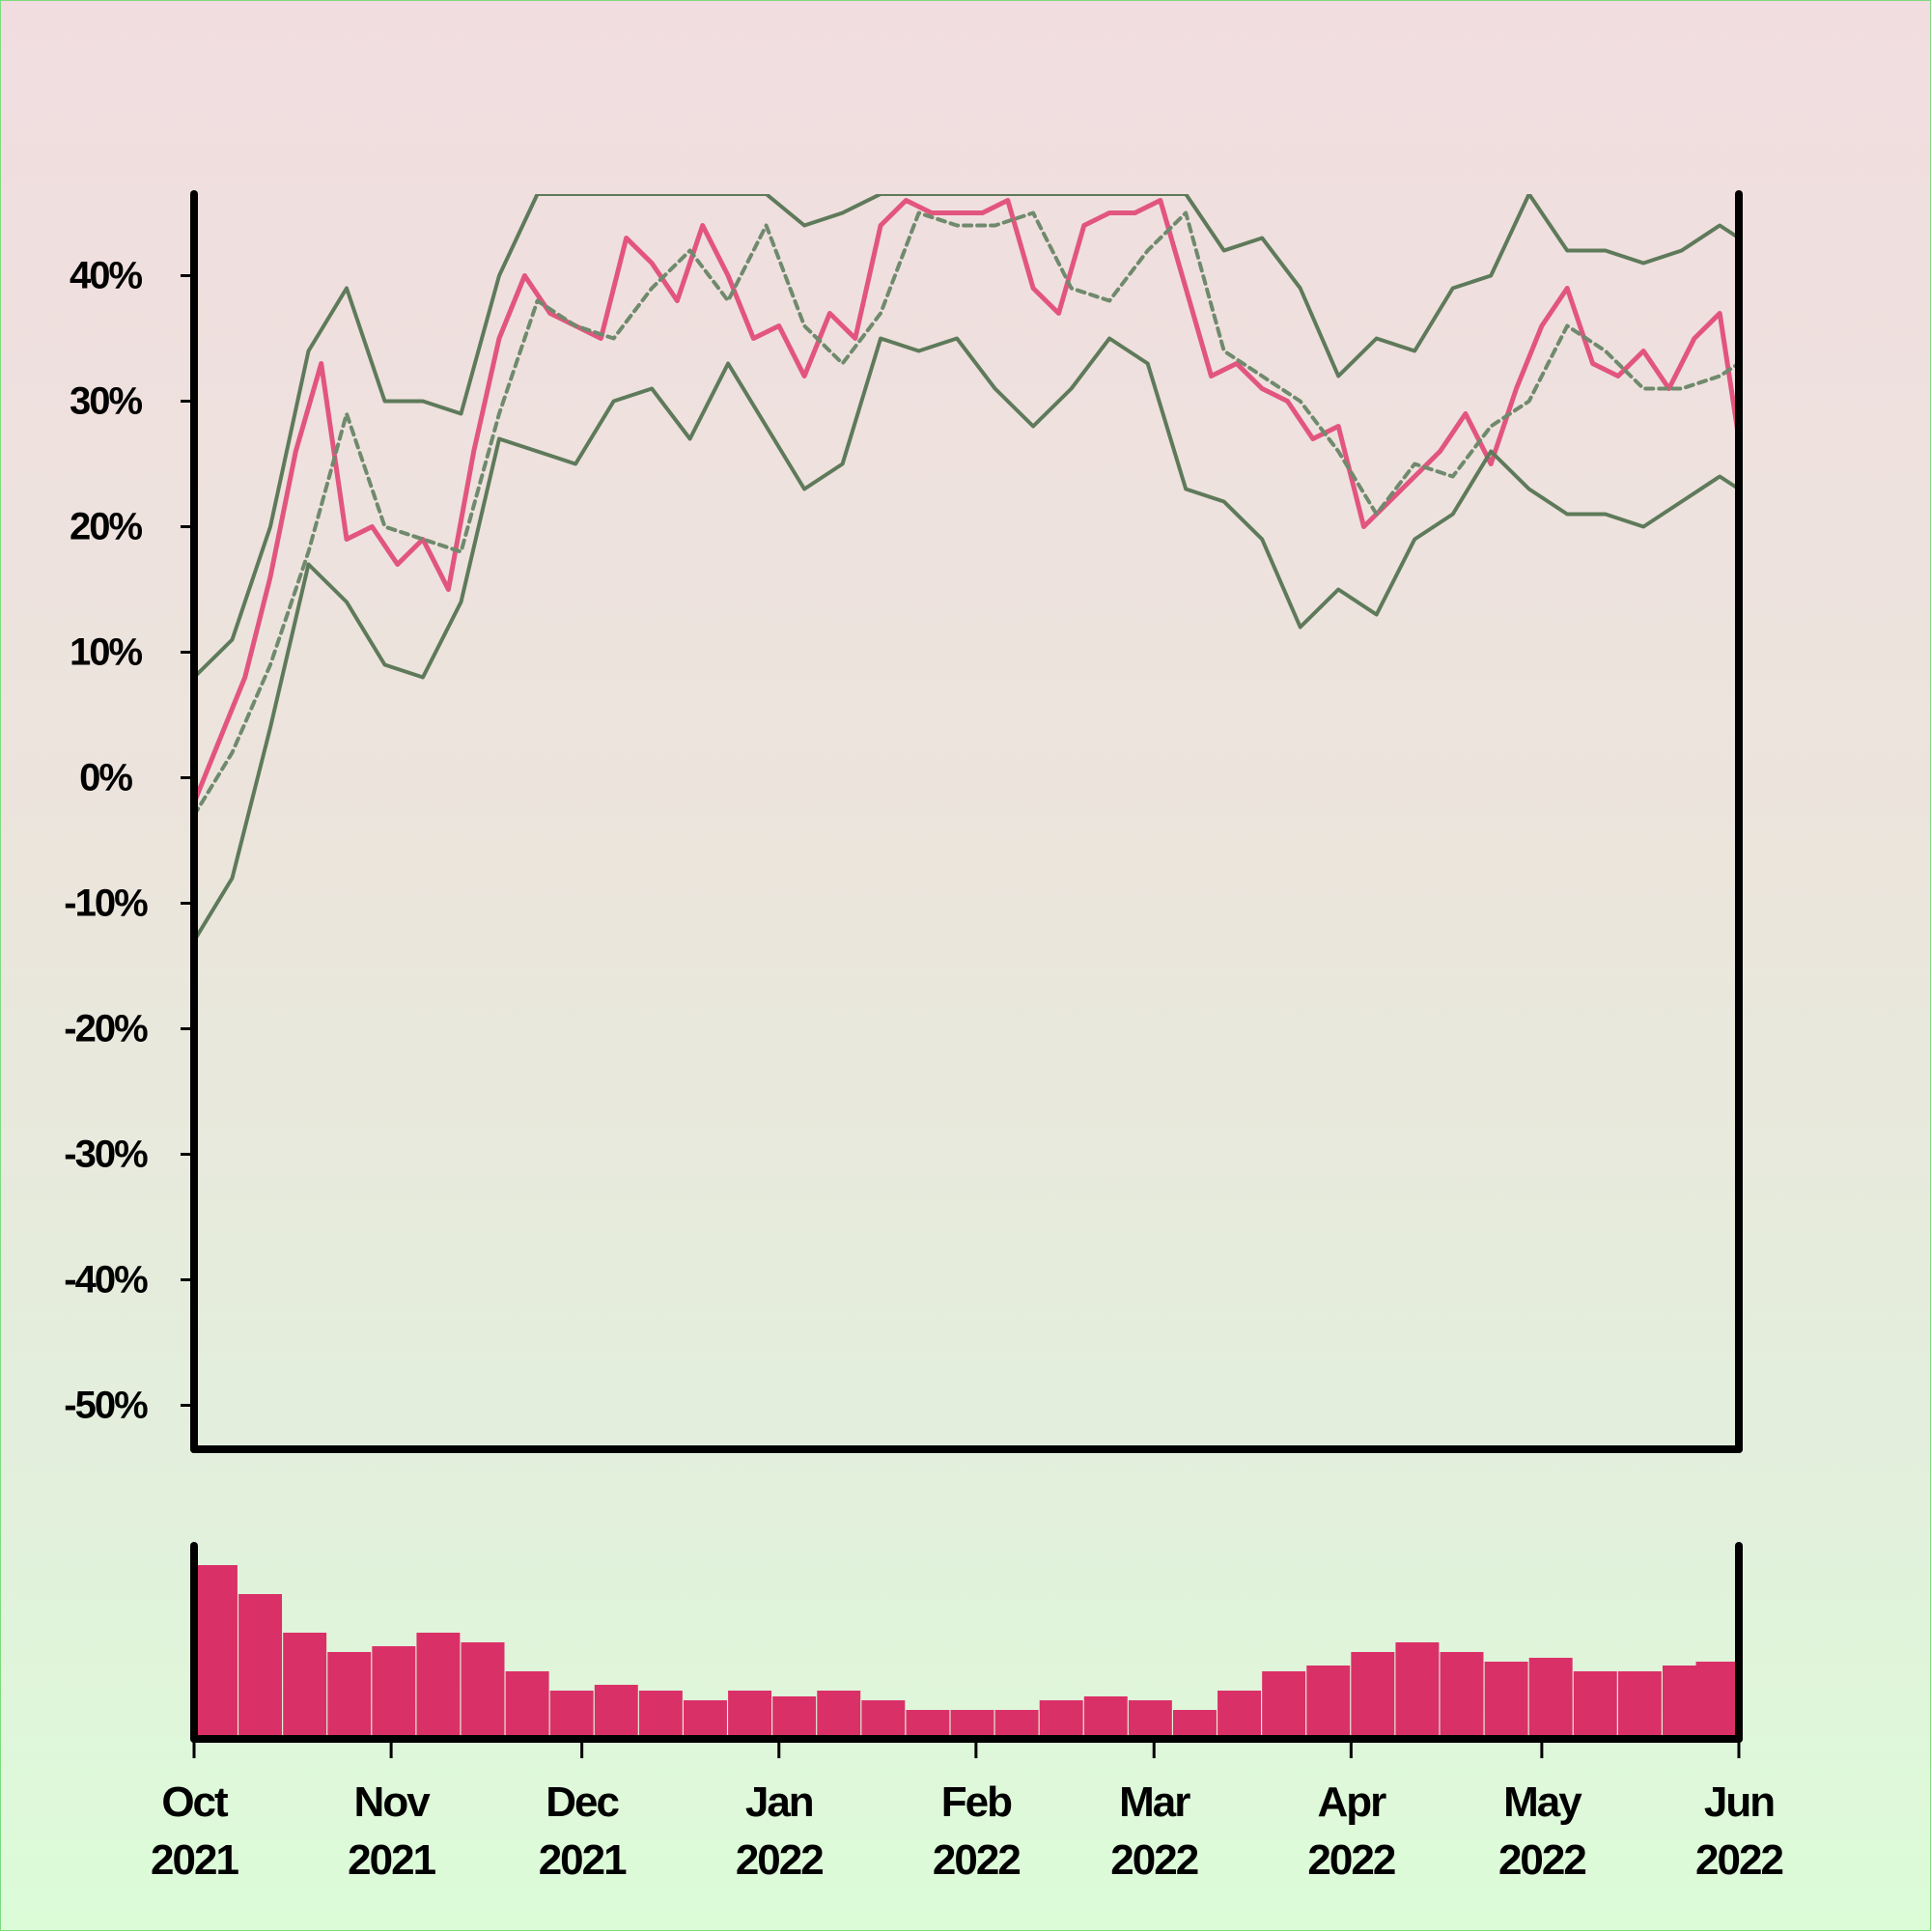 The image size is (1931, 1932). What do you see at coordinates (1739, 1802) in the screenshot?
I see `x-tick-label-month: Jun` at bounding box center [1739, 1802].